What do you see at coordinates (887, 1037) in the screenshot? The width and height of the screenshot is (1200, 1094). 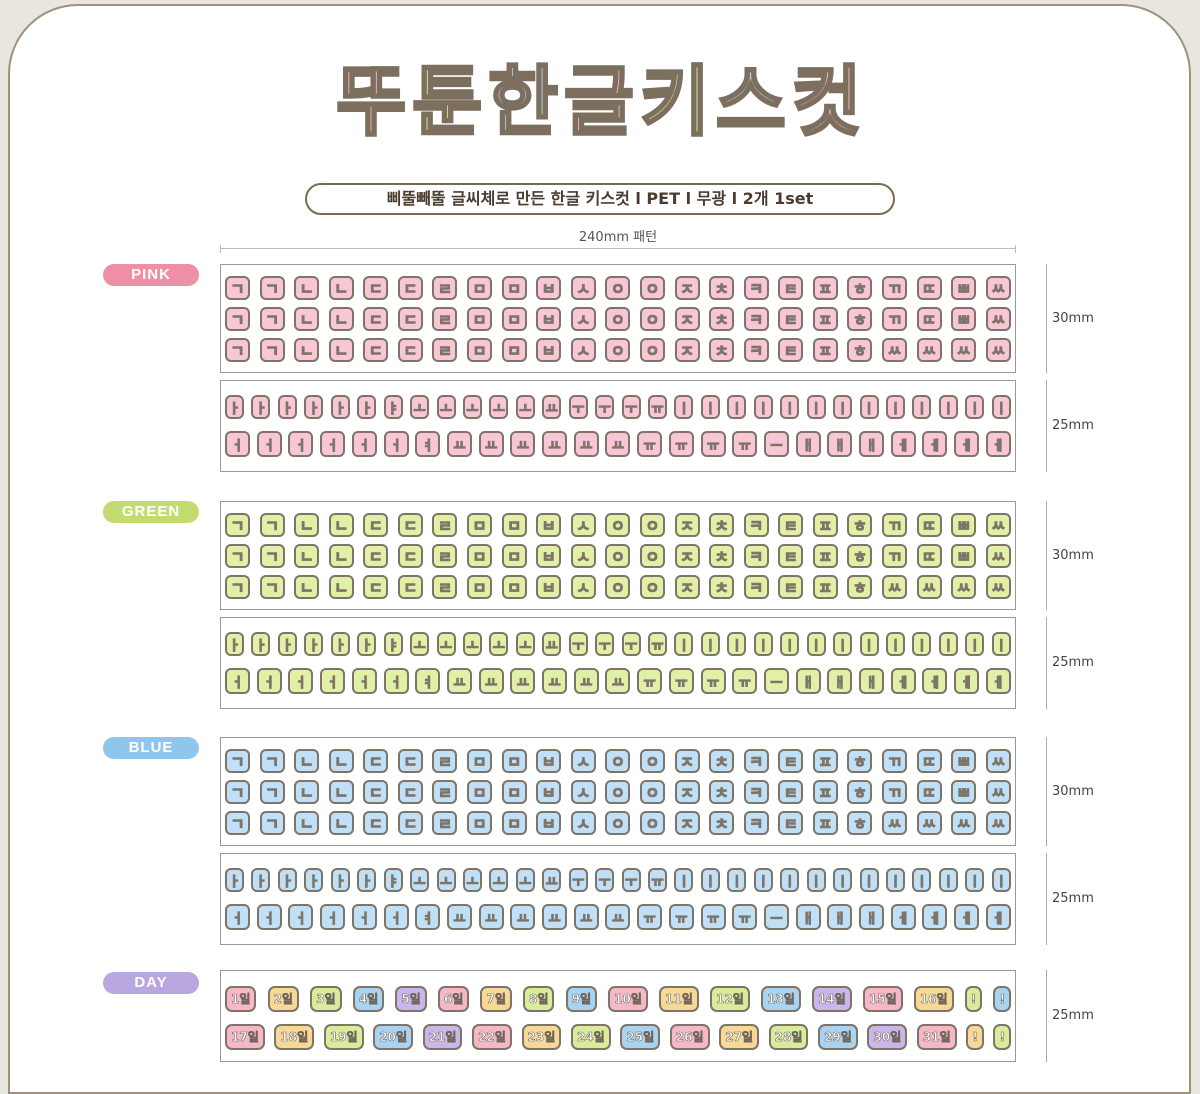 I see `day-sticker: 30일` at bounding box center [887, 1037].